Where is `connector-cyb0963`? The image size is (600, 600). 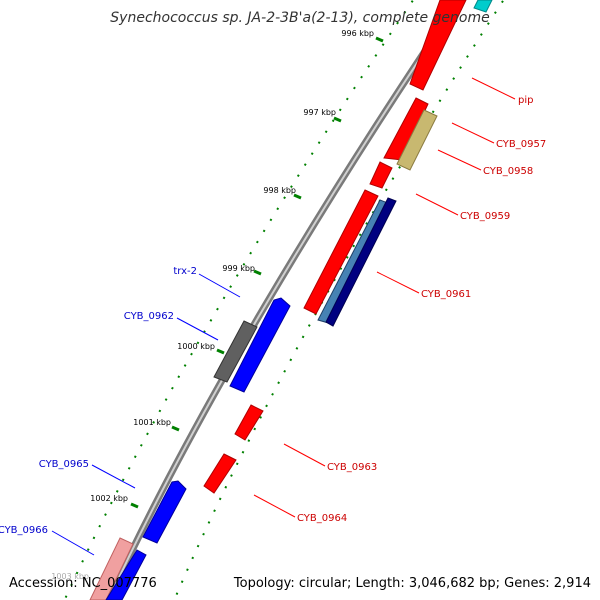 connector-cyb0963 is located at coordinates (304, 455).